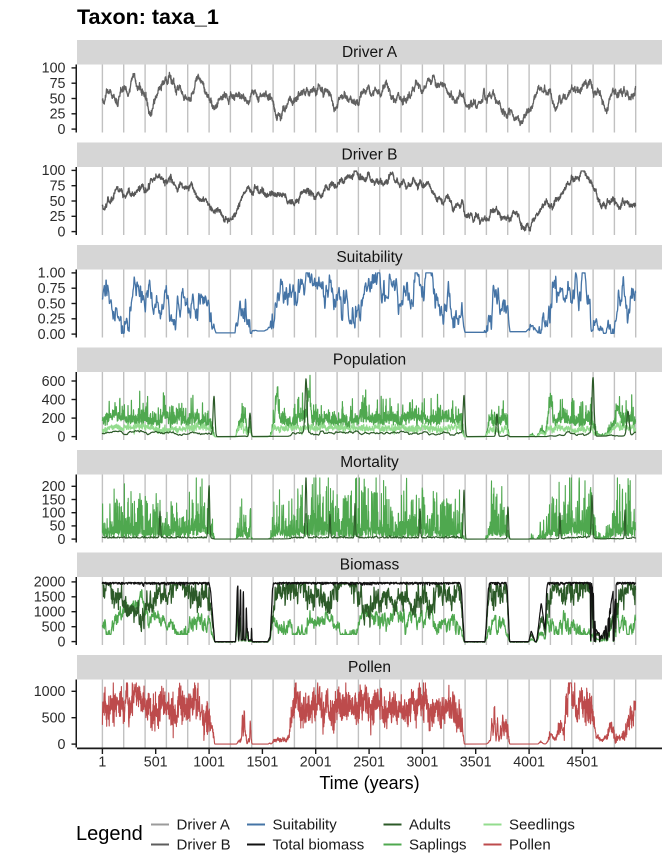  I want to click on svg-text: 0.00, so click(52, 335).